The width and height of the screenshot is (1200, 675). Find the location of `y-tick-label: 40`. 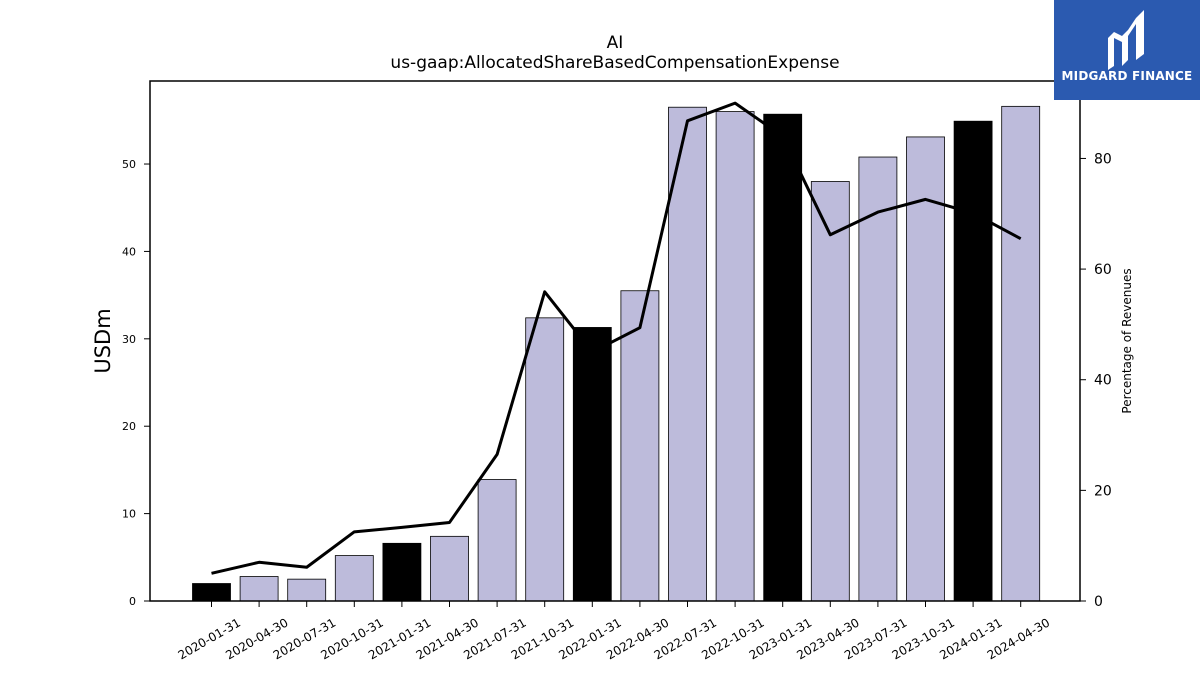

y-tick-label: 40 is located at coordinates (129, 251).